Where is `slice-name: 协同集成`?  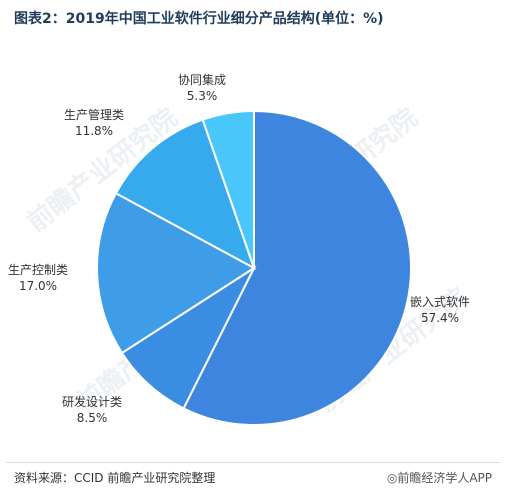 slice-name: 协同集成 is located at coordinates (202, 80).